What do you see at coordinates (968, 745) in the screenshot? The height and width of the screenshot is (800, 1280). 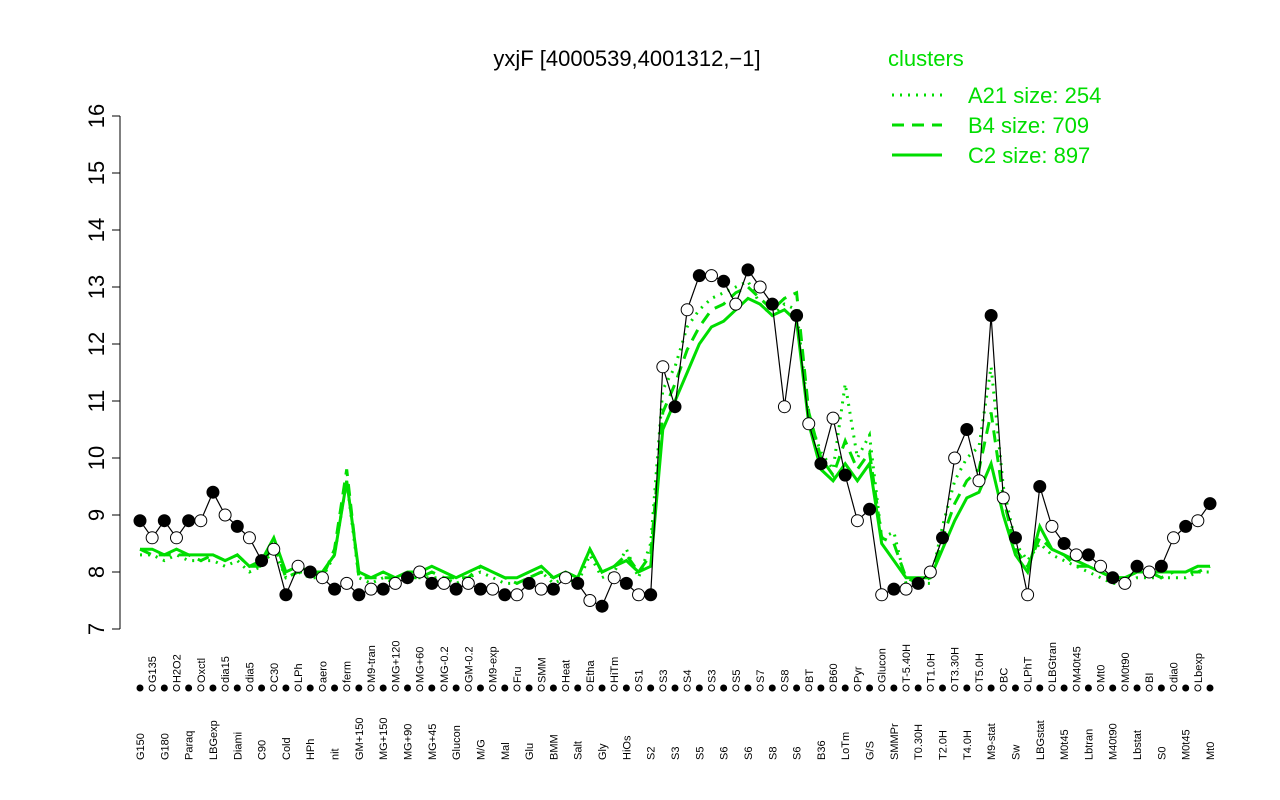 I see `x-tick-label: T4.0H` at bounding box center [968, 745].